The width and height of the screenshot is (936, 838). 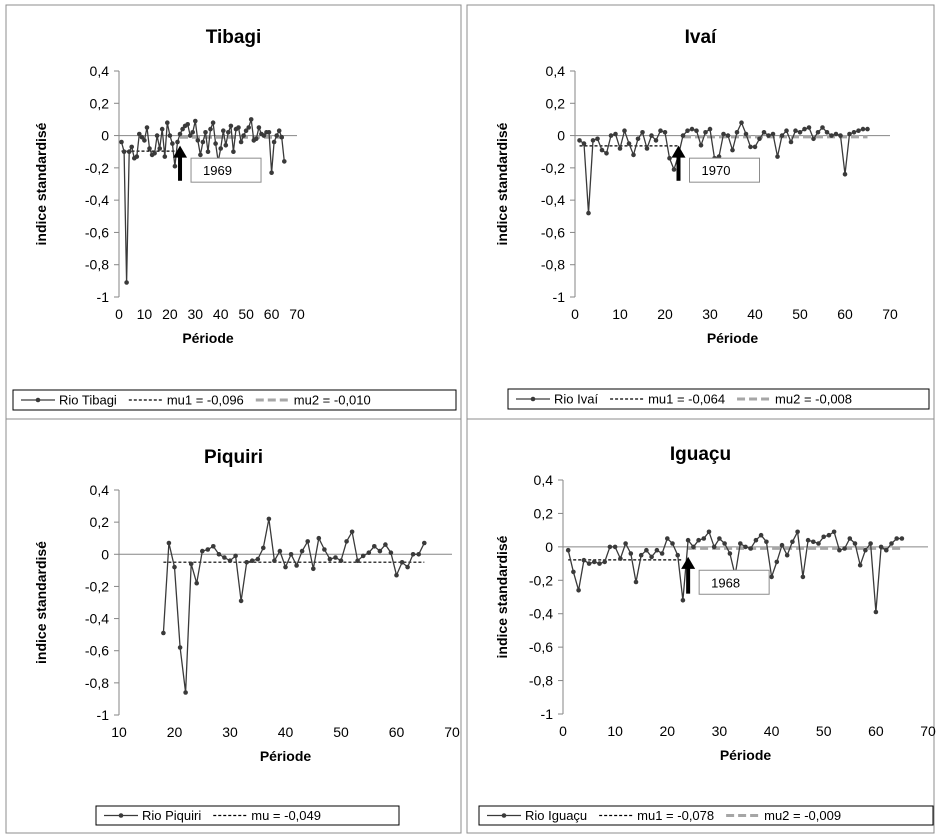 What do you see at coordinates (734, 582) in the screenshot?
I see `breakpoint-label-box` at bounding box center [734, 582].